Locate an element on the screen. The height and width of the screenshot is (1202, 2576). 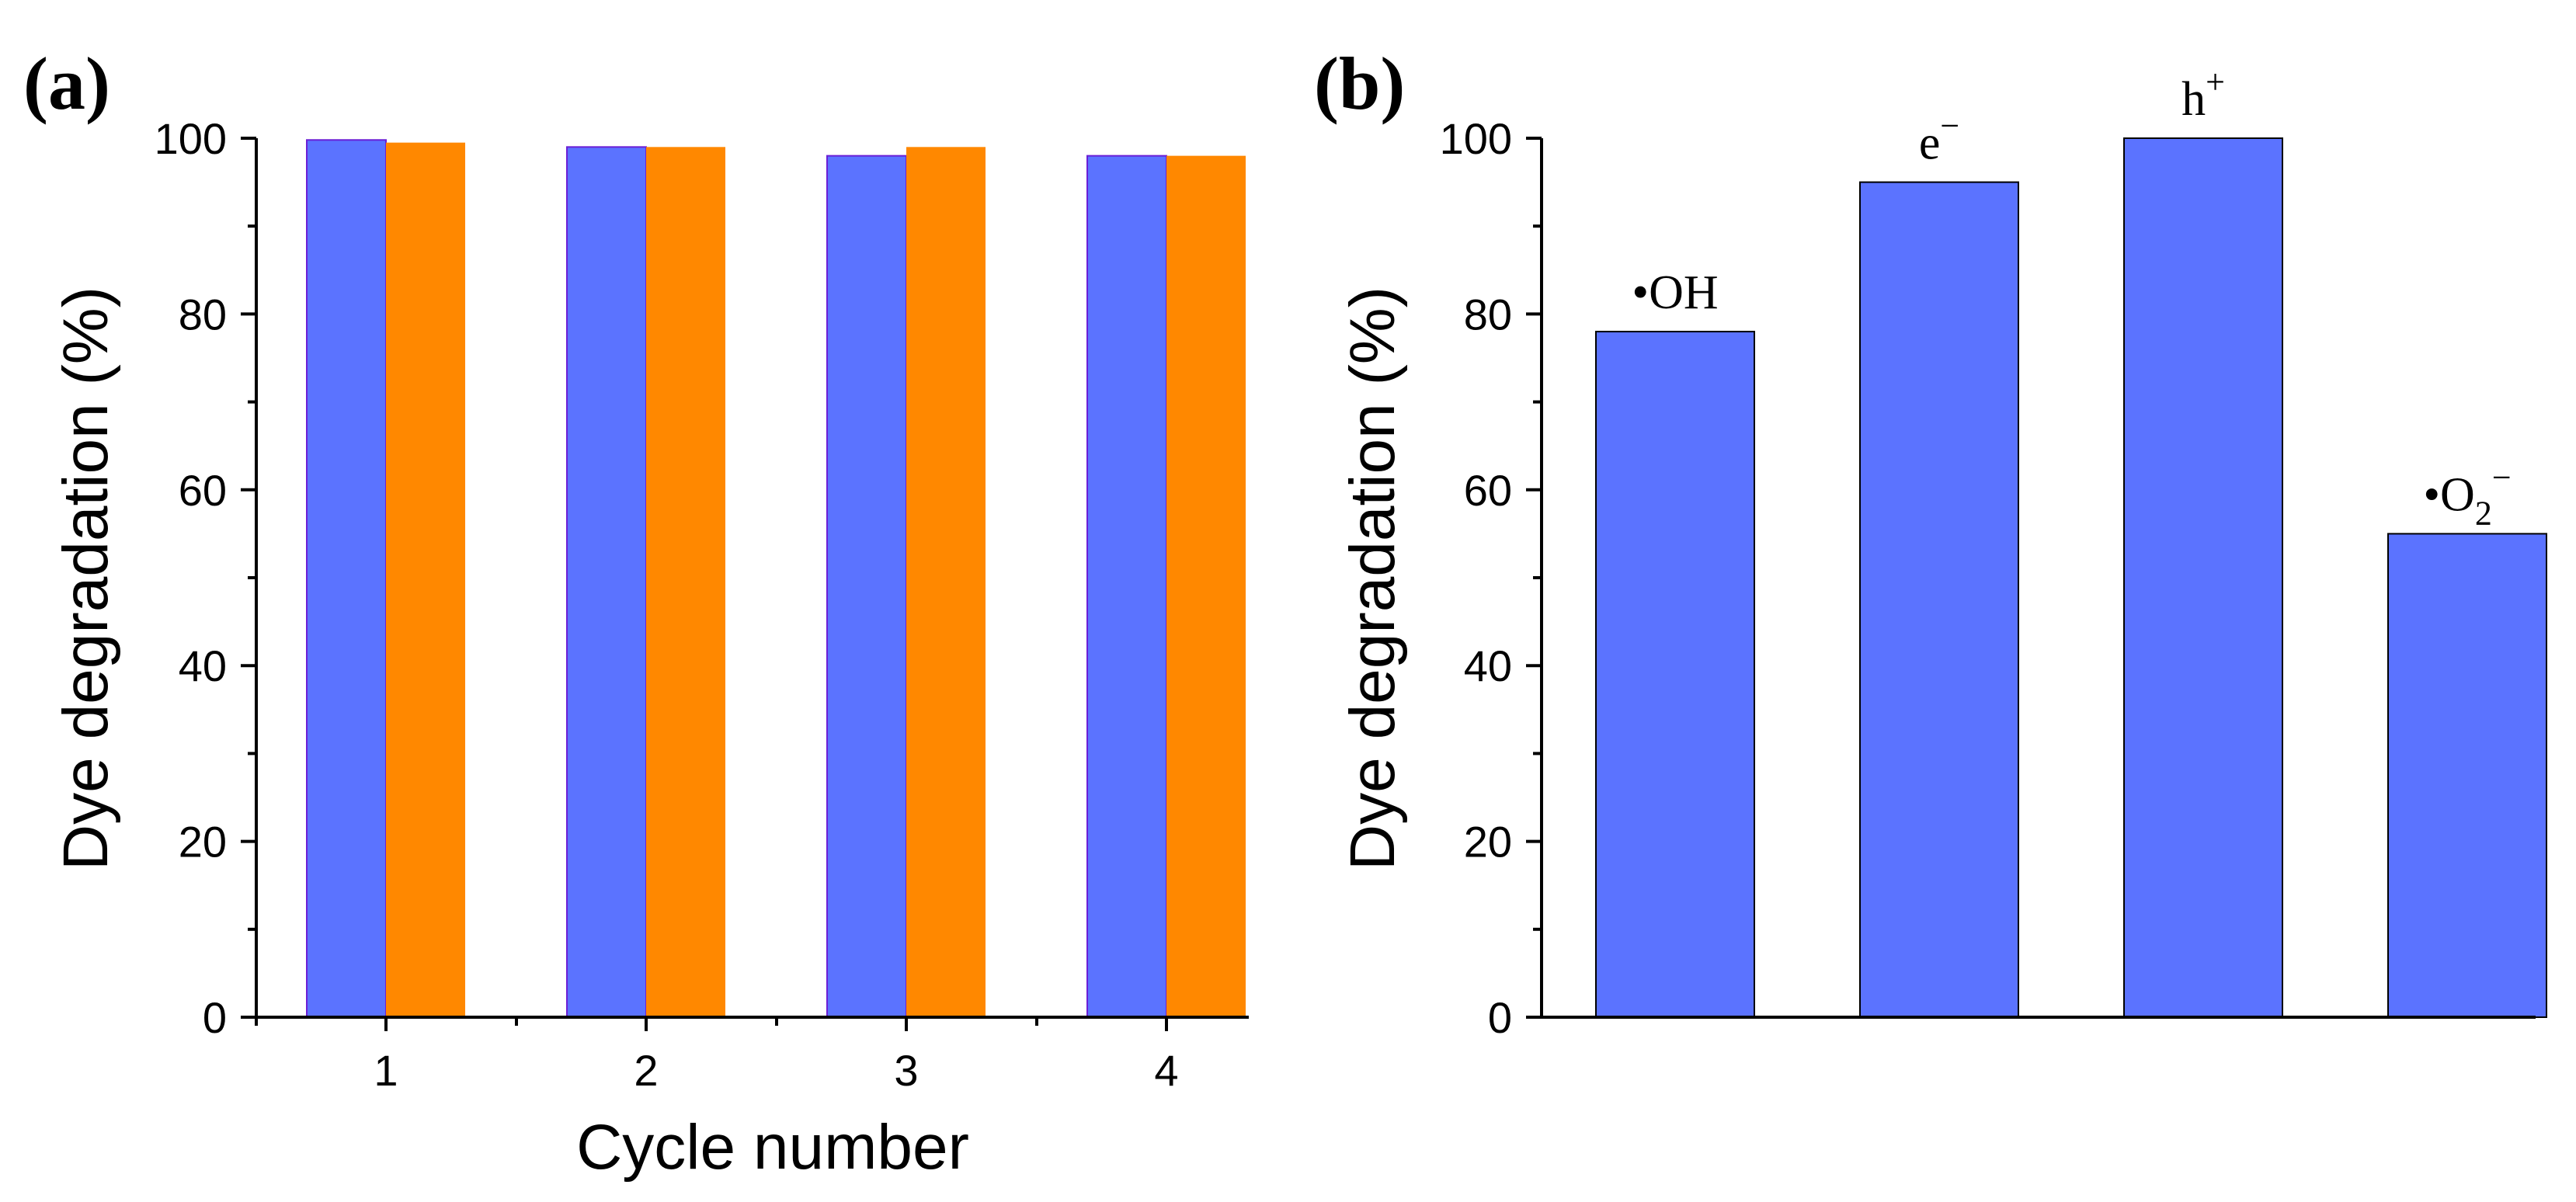
panel-a-x-tick-label: 3 is located at coordinates (906, 1070).